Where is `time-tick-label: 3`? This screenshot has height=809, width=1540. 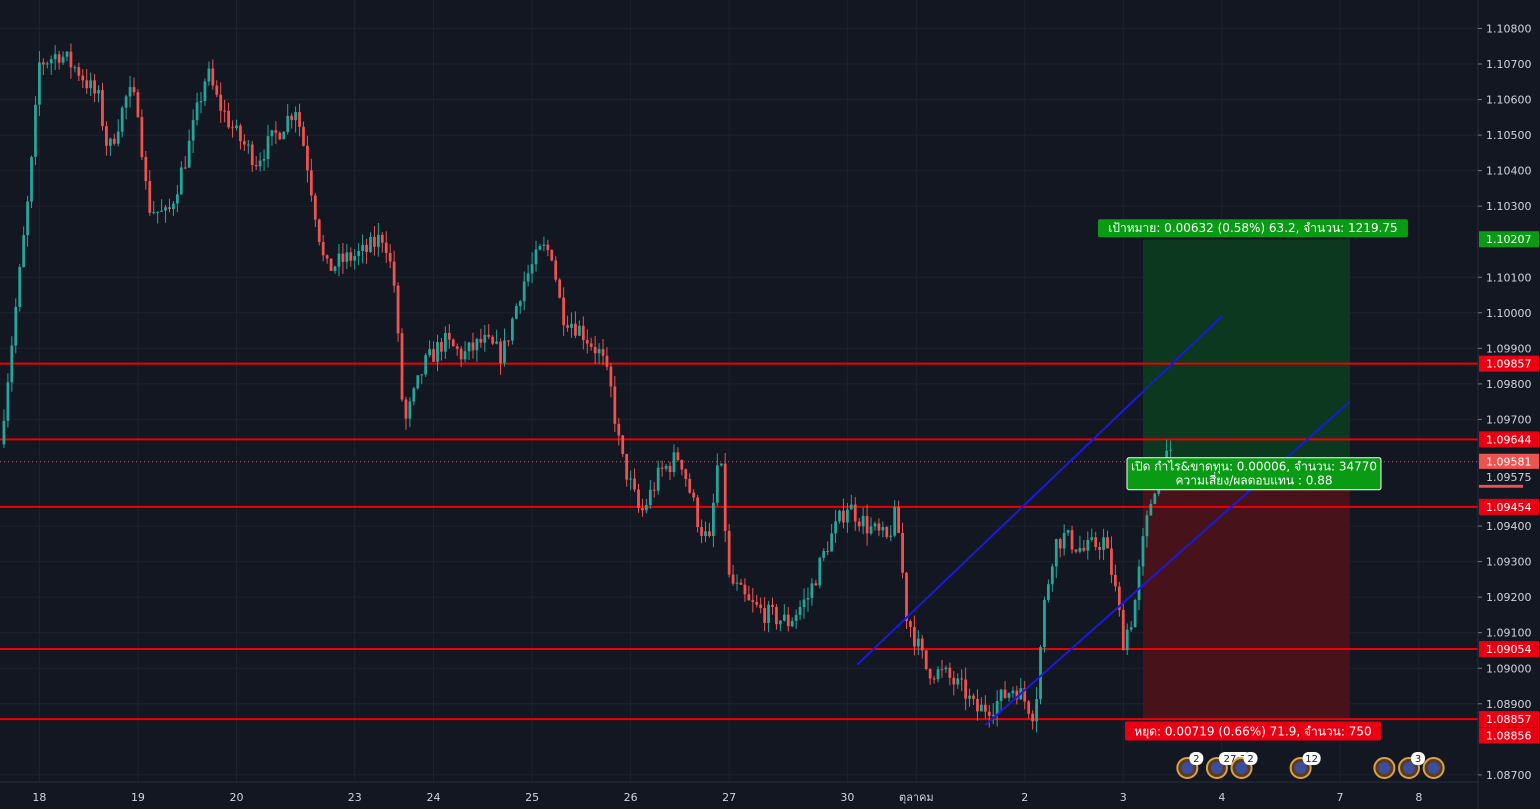 time-tick-label: 3 is located at coordinates (1123, 797).